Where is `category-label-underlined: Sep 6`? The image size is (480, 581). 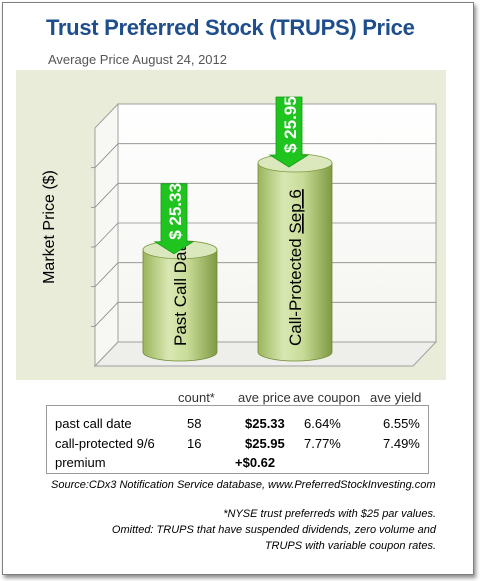 category-label-underlined: Sep 6 is located at coordinates (295, 211).